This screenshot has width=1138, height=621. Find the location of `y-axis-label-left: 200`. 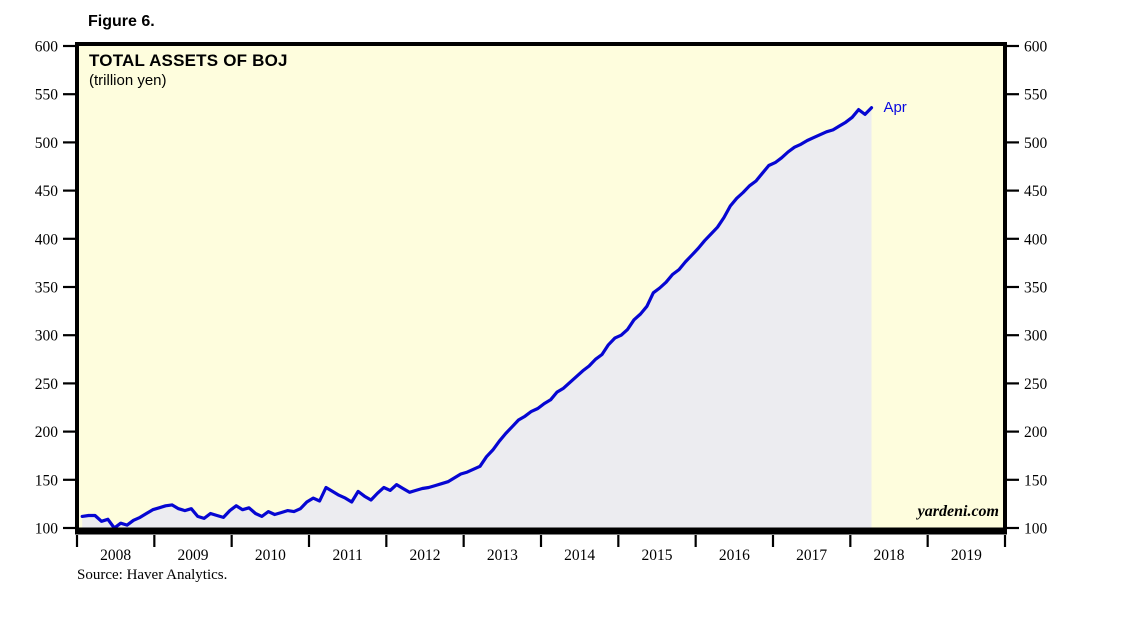

y-axis-label-left: 200 is located at coordinates (47, 432).